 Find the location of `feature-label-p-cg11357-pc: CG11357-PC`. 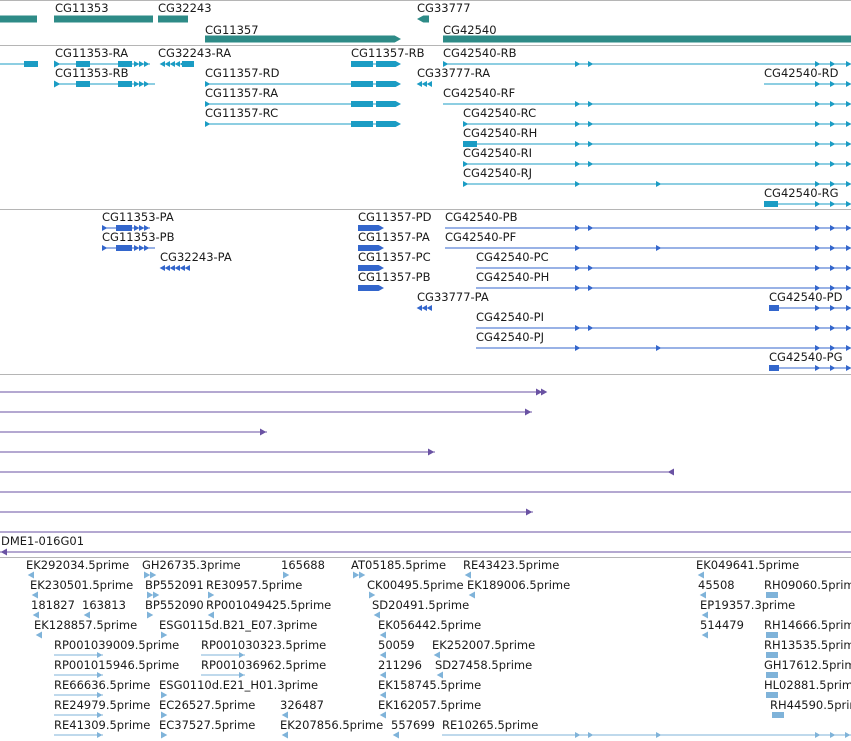

feature-label-p-cg11357-pc: CG11357-PC is located at coordinates (394, 257).